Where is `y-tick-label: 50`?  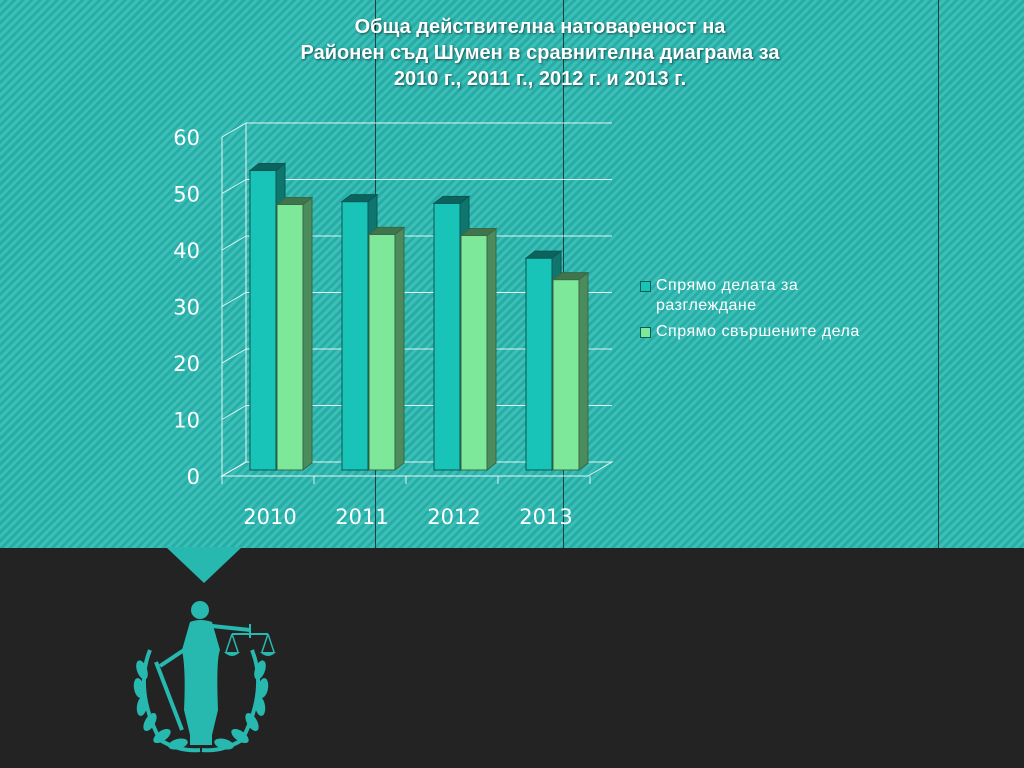
y-tick-label: 50 is located at coordinates (186, 195).